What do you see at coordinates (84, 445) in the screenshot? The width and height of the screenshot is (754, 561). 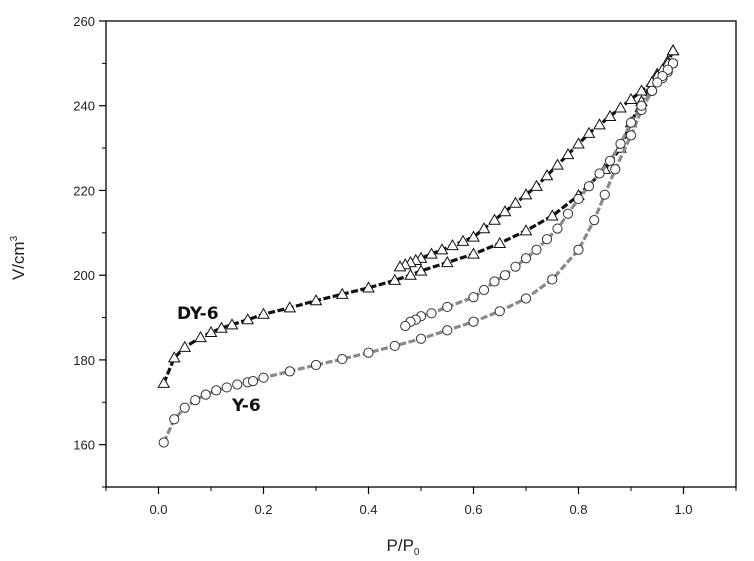 I see `y-tick-label: 160` at bounding box center [84, 445].